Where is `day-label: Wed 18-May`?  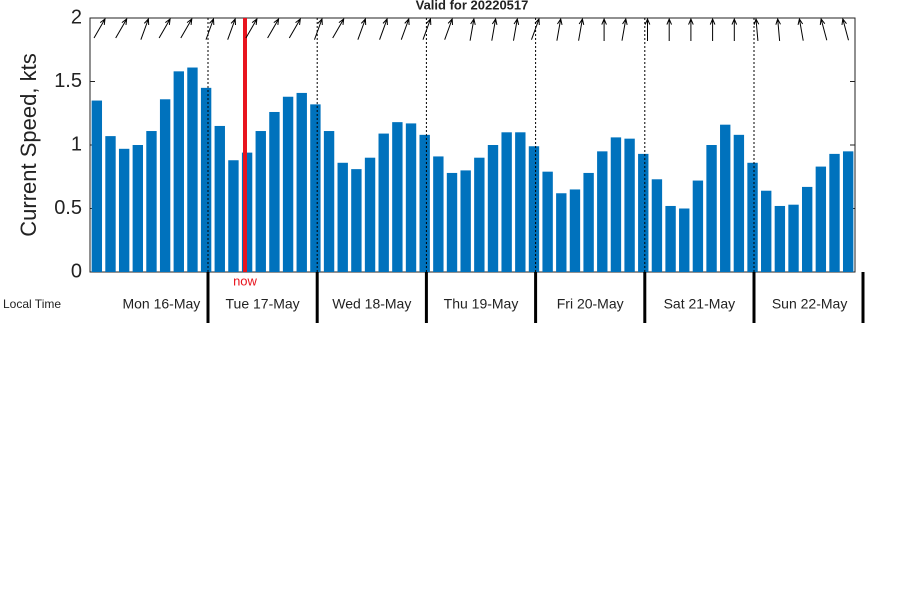
day-label: Wed 18-May is located at coordinates (371, 304).